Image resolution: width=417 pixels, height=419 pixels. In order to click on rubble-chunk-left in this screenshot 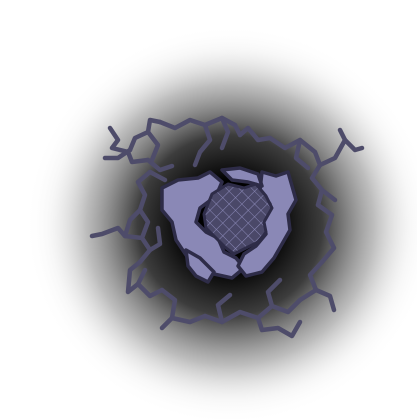, I will do `click(203, 225)`.